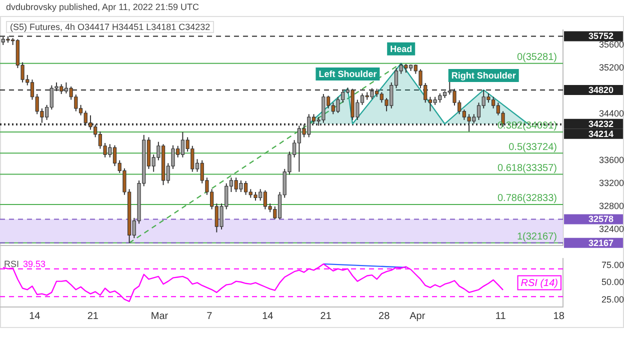 The height and width of the screenshot is (342, 624). I want to click on ref-line-label: 0.382(34091), so click(527, 126).